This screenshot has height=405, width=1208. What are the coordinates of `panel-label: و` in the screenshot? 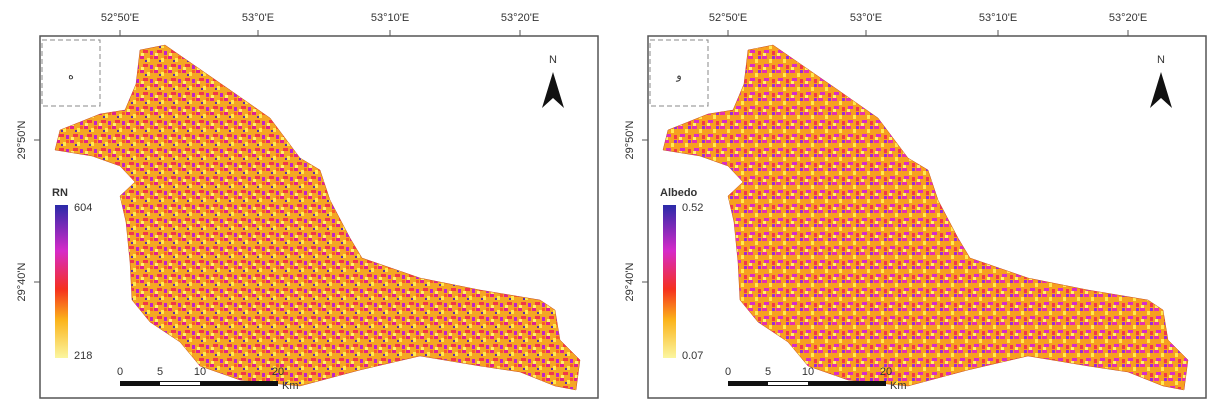 It's located at (678, 76).